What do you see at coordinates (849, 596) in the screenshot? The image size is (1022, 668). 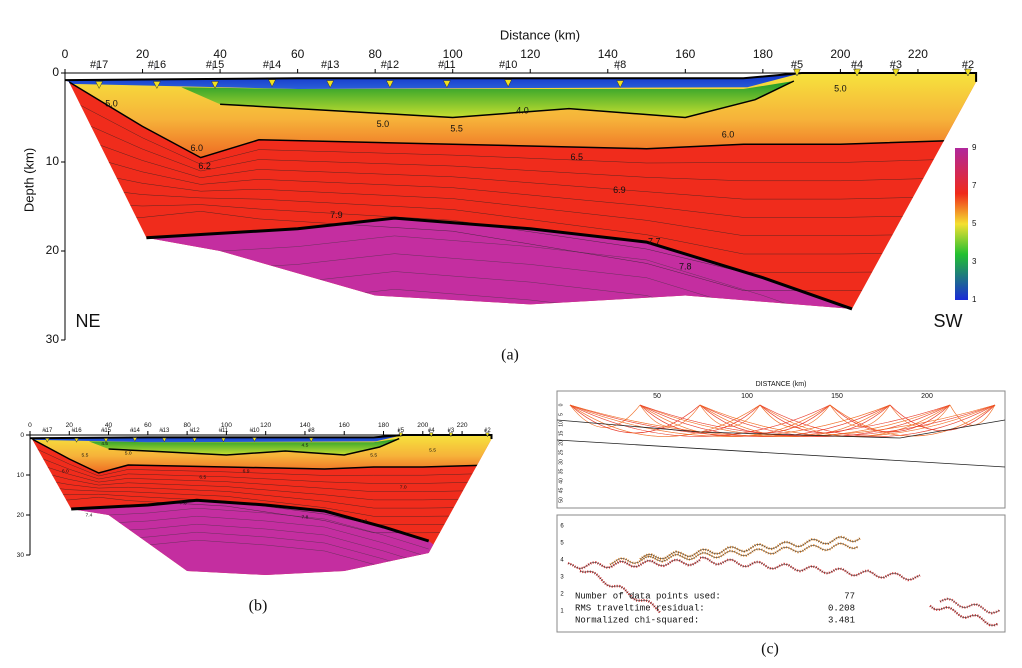 I see `stat-value: 77` at bounding box center [849, 596].